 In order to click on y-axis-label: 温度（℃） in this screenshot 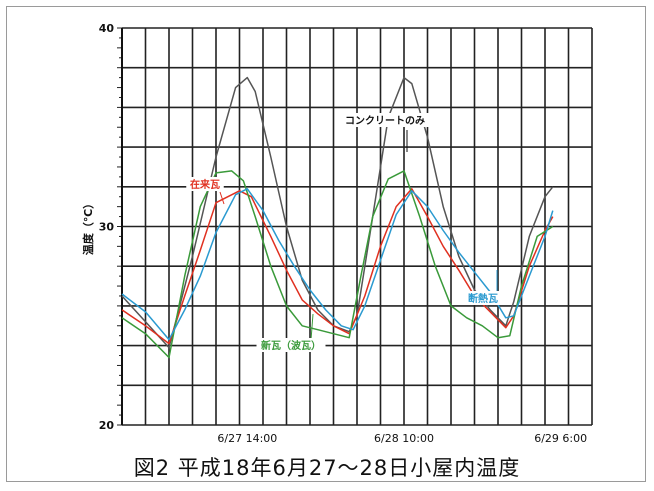, I will do `click(88, 226)`.